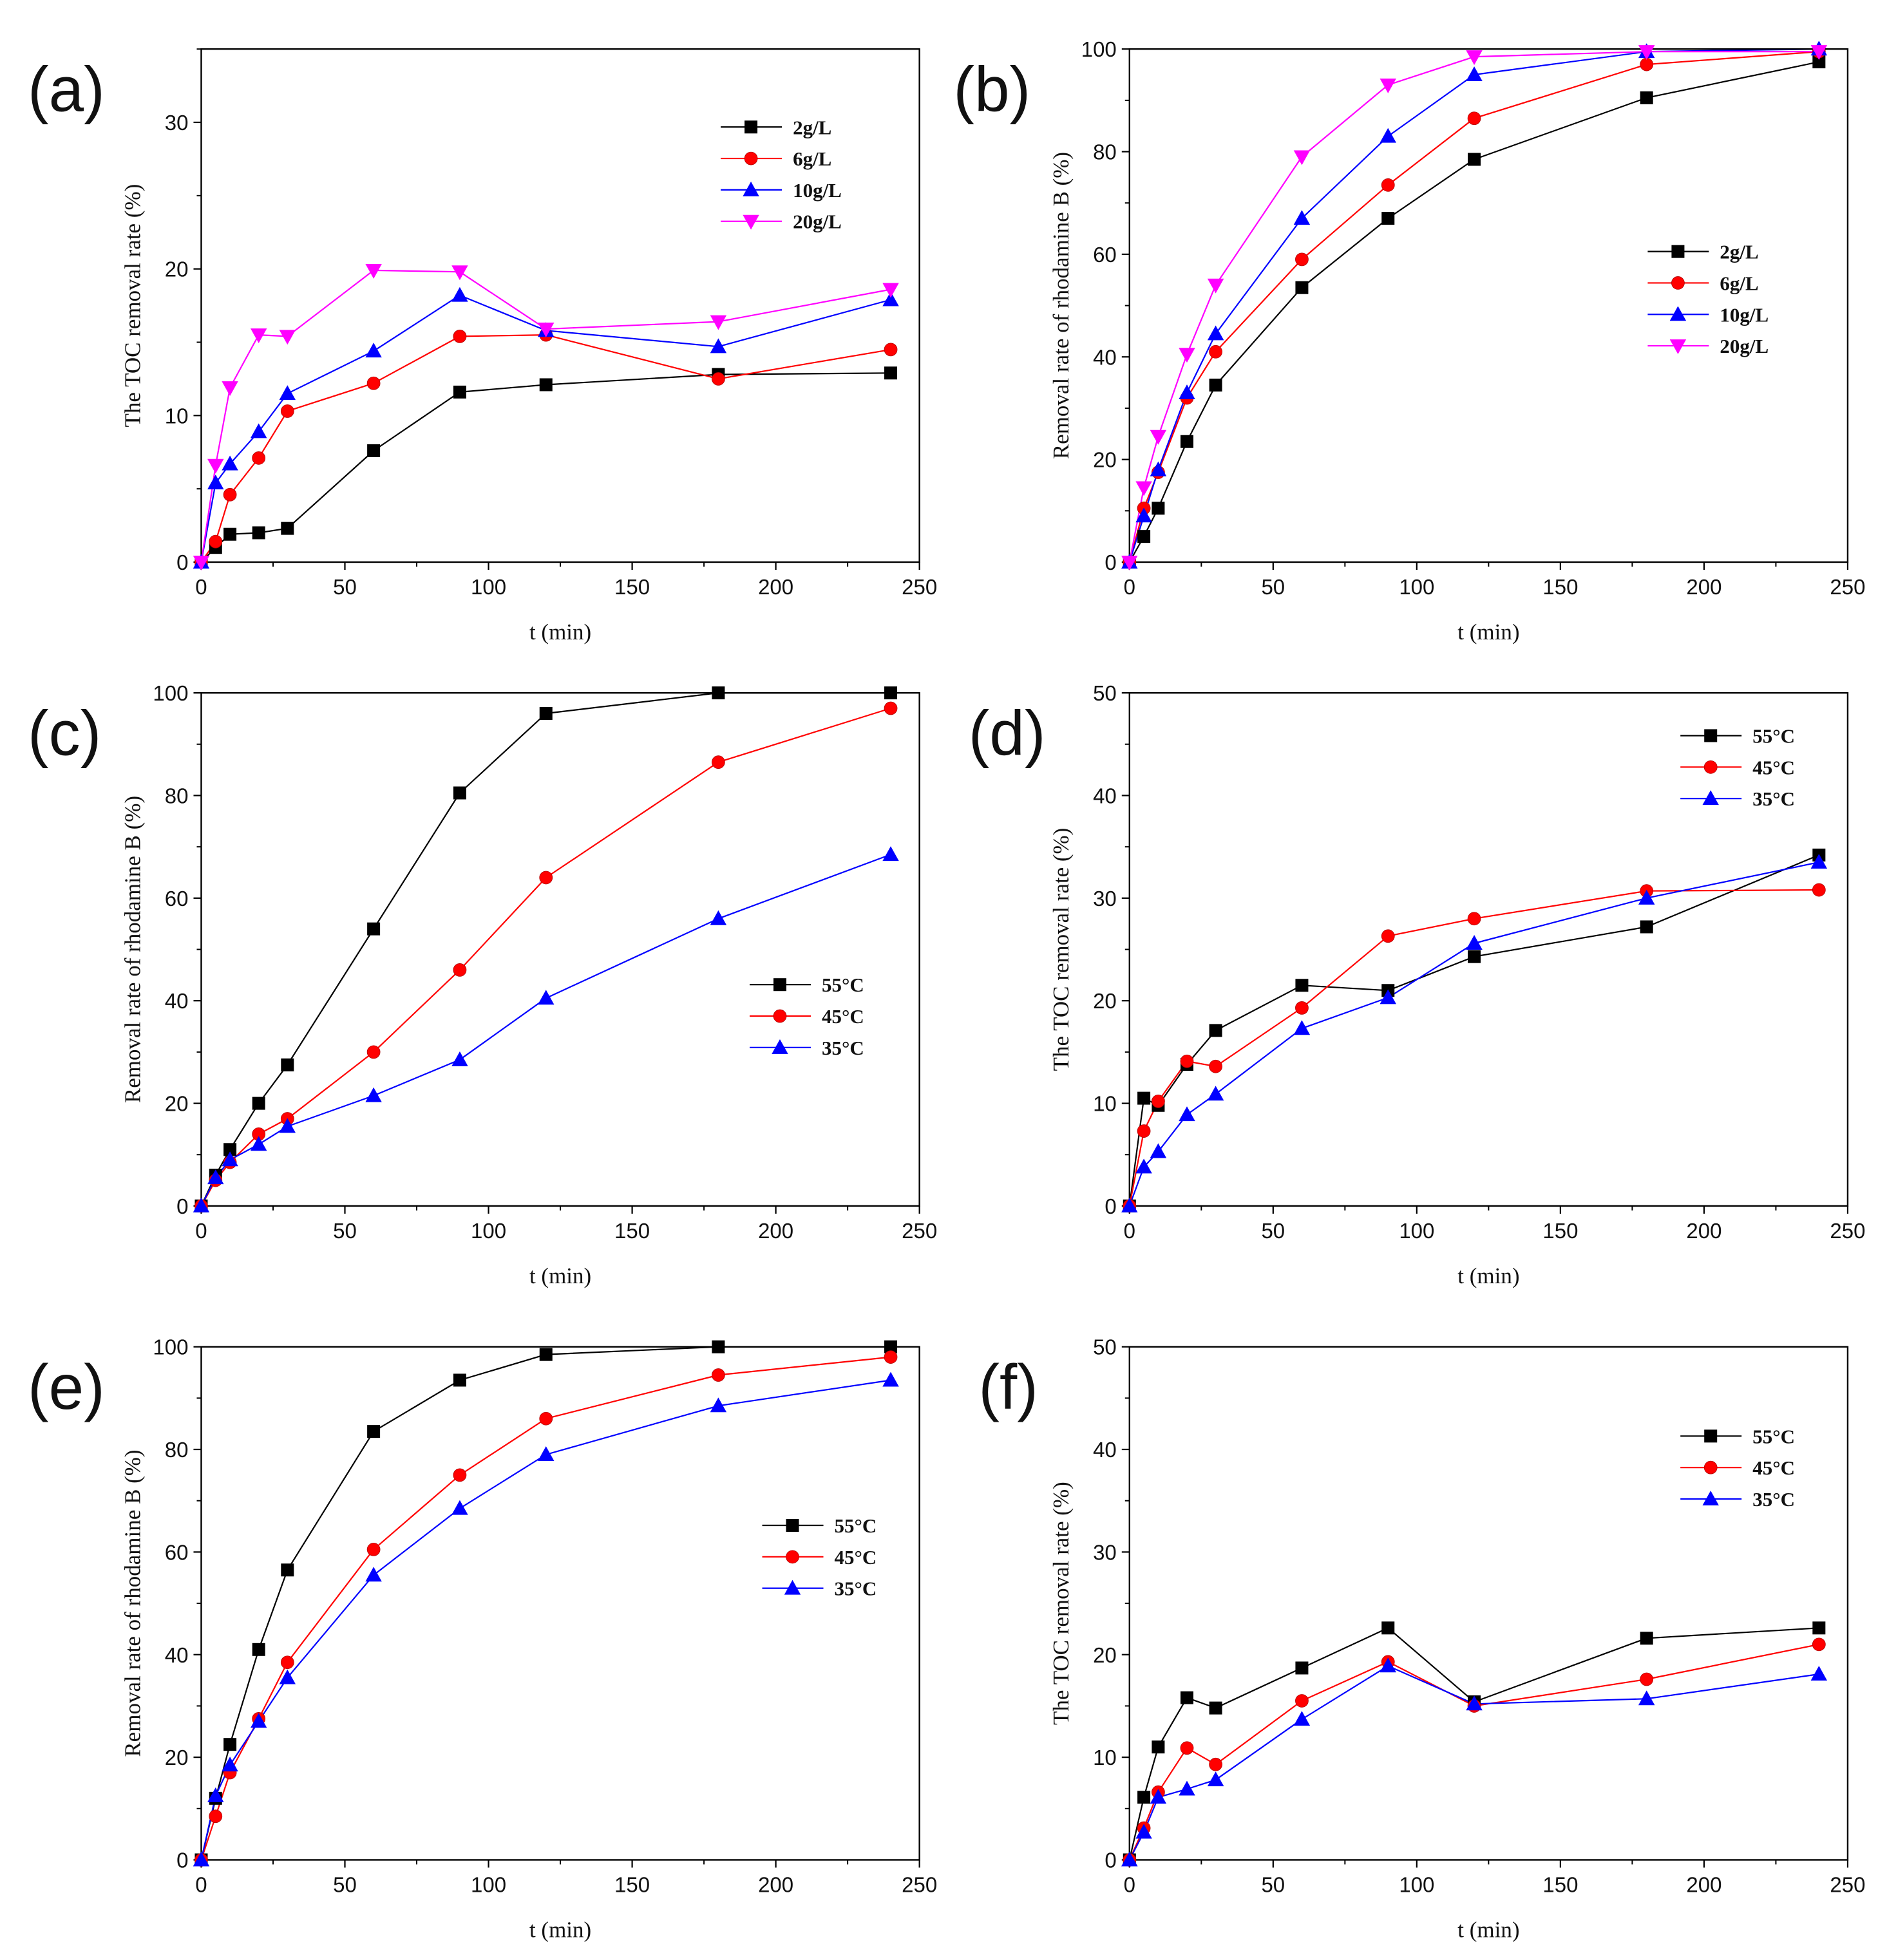  I want to click on legend-label: 6g/L, so click(1739, 283).